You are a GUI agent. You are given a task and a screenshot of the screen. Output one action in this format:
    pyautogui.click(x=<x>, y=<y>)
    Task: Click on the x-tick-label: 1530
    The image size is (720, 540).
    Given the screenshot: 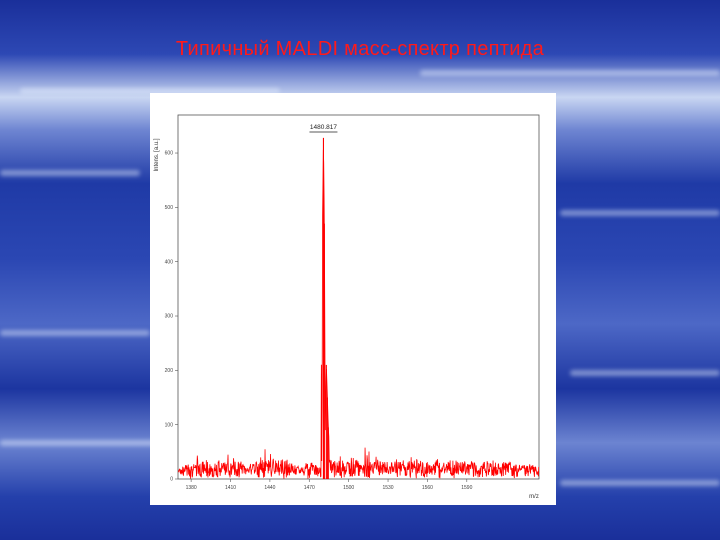 What is the action you would take?
    pyautogui.click(x=387, y=488)
    